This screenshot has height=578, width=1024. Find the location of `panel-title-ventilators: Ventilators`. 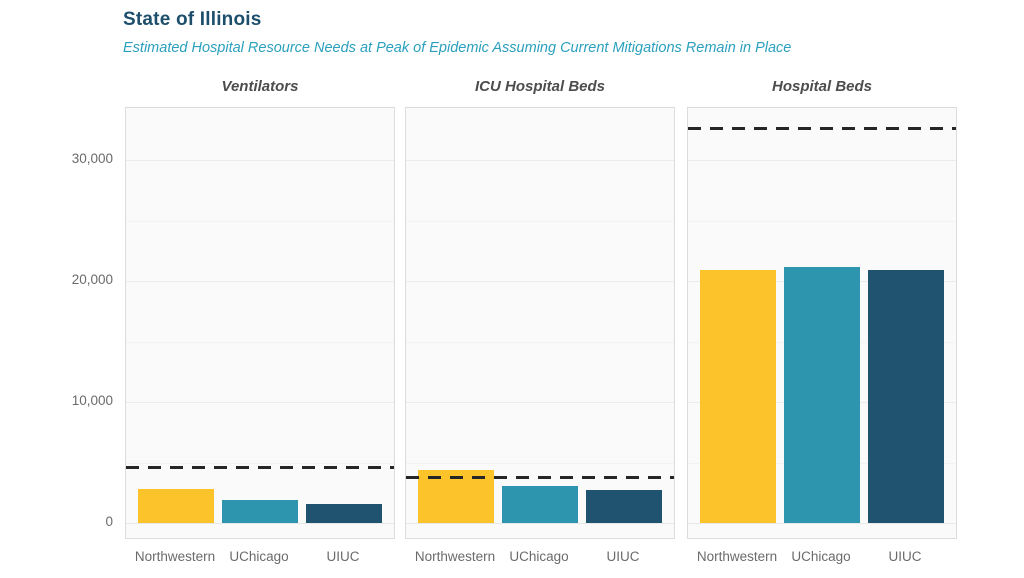

panel-title-ventilators: Ventilators is located at coordinates (260, 86).